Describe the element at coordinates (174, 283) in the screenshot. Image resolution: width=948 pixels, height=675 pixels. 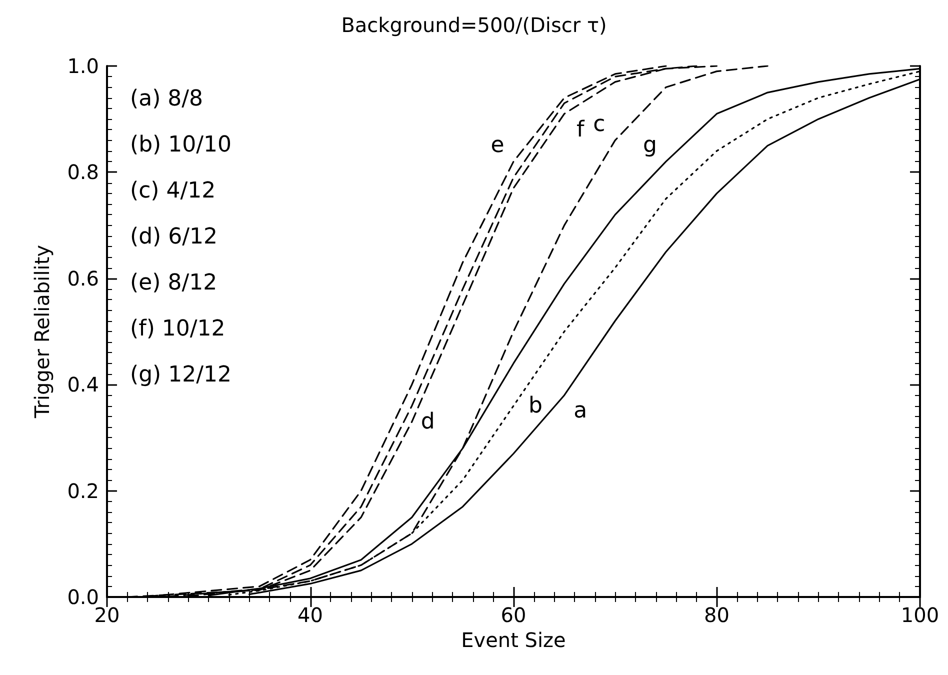
I see `annotation: (e) 8/12` at that location.